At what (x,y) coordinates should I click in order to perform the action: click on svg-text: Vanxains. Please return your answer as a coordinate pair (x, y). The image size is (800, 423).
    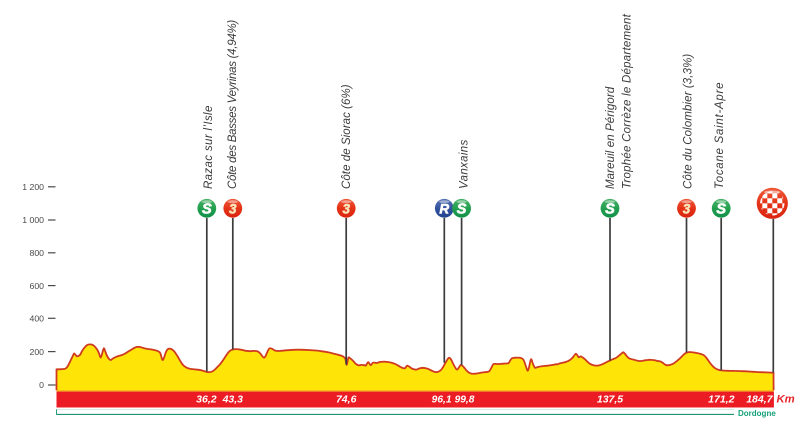
    Looking at the image, I should click on (464, 164).